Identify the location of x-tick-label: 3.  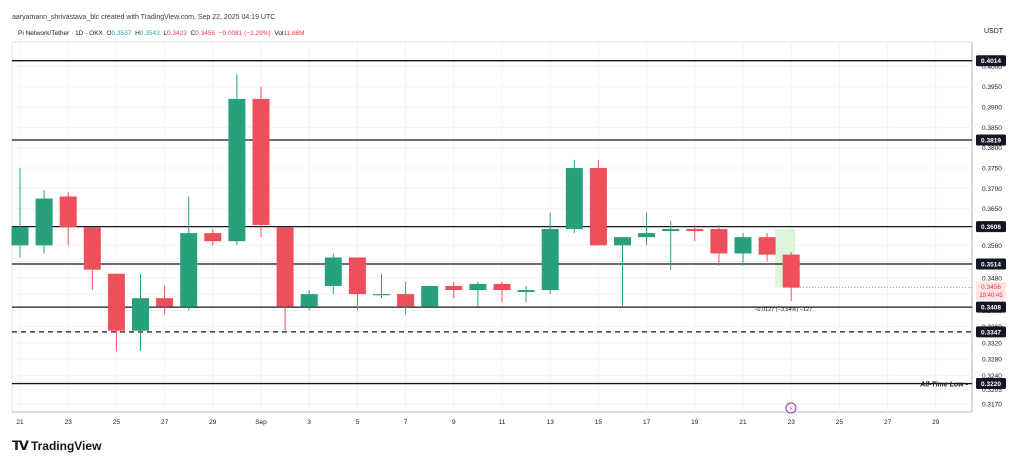
(309, 422).